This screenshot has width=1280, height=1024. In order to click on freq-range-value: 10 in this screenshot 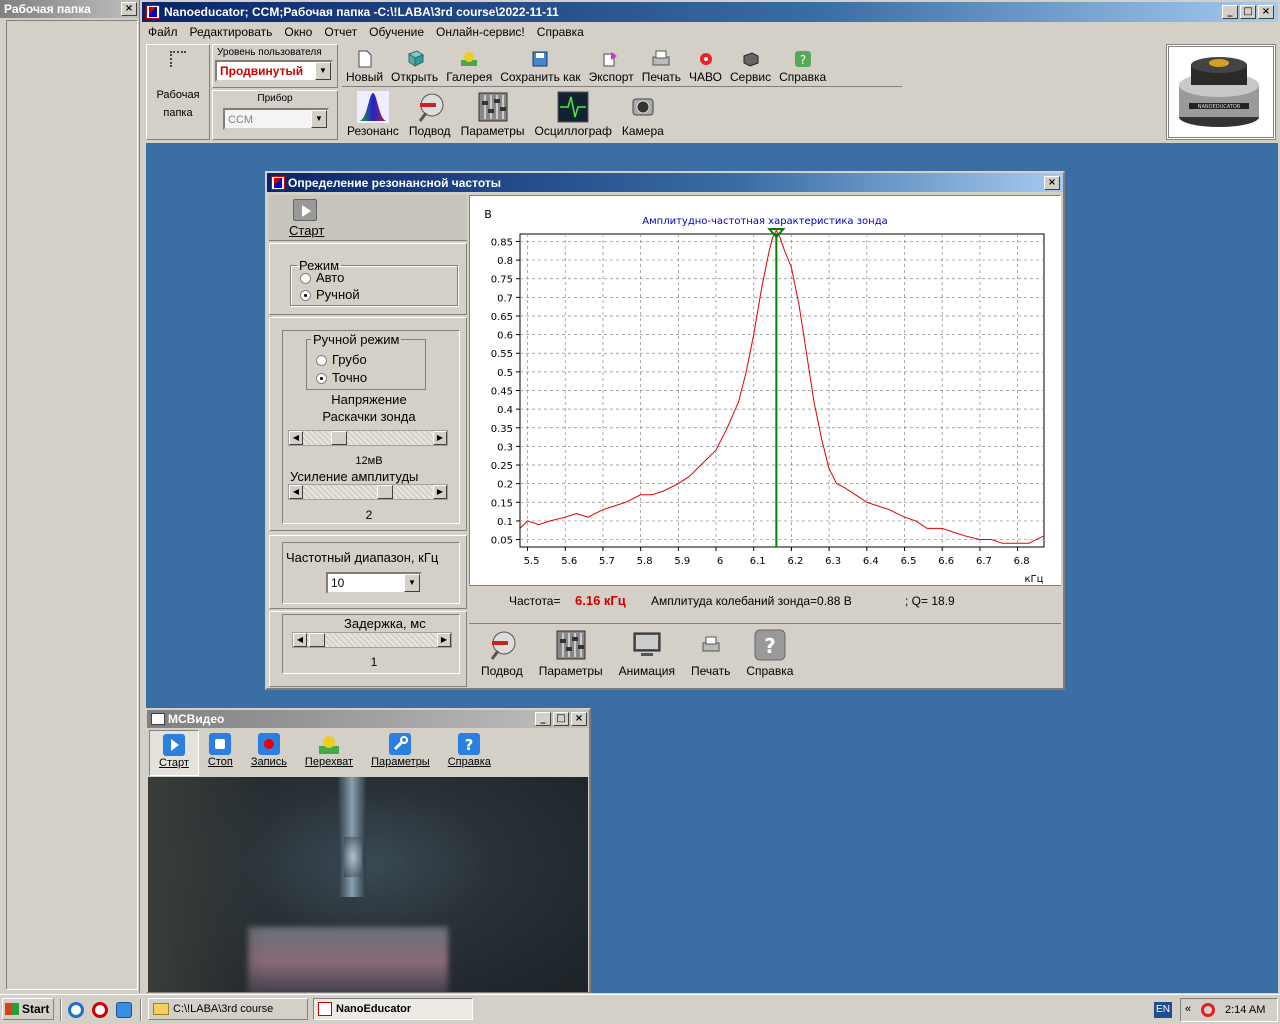, I will do `click(338, 583)`.